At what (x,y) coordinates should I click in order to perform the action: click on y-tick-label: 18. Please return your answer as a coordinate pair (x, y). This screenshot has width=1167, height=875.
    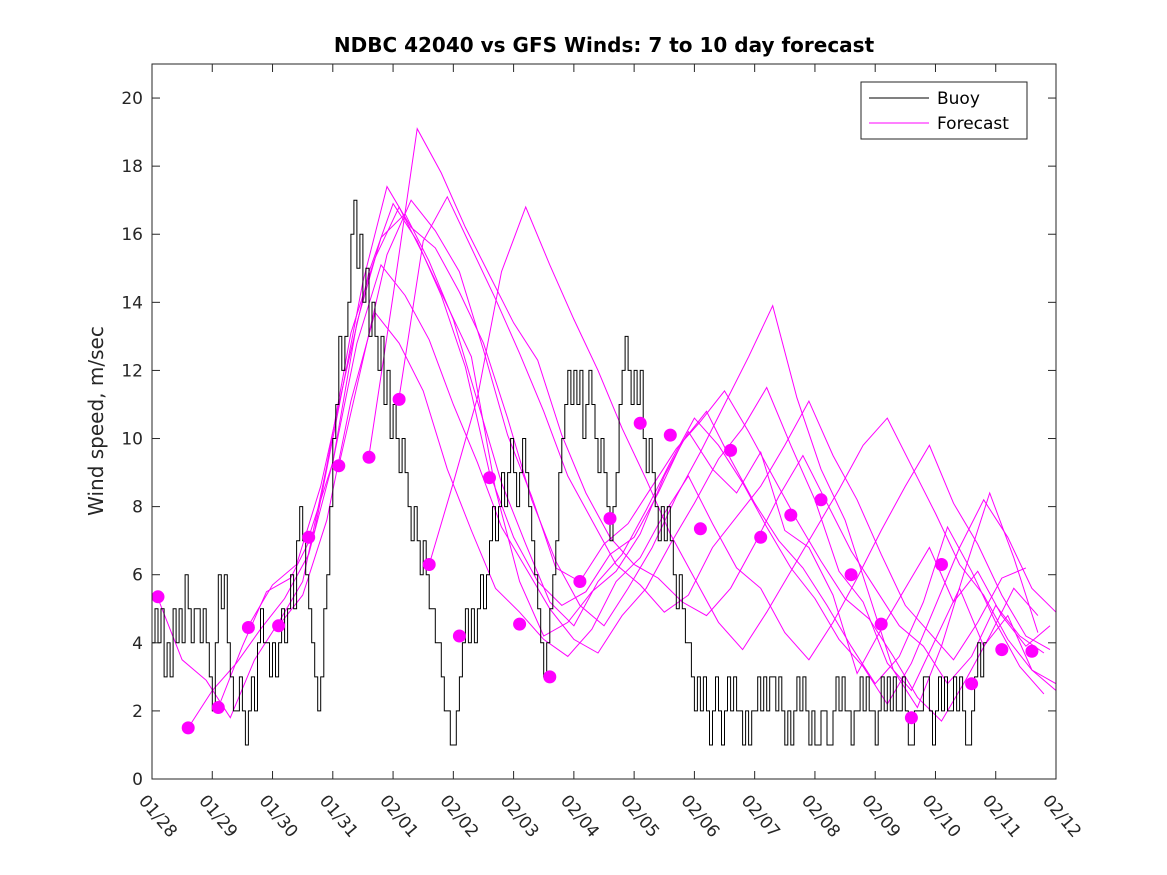
    Looking at the image, I should click on (132, 167).